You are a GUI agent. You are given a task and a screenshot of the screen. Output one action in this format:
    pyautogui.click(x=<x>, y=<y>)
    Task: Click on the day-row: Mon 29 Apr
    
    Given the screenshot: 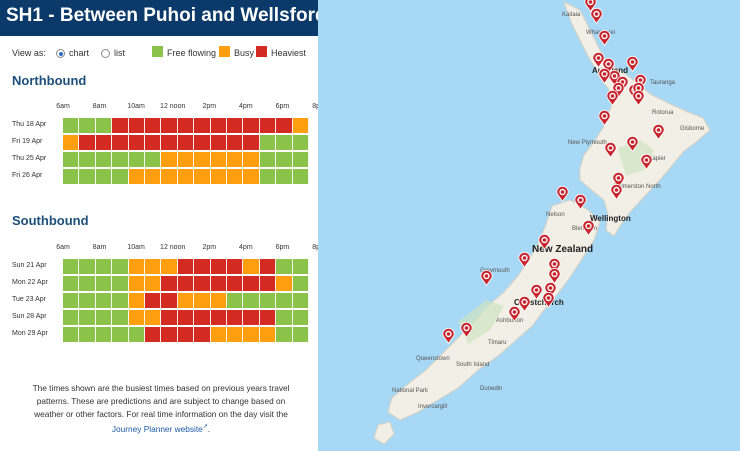 What is the action you would take?
    pyautogui.click(x=162, y=334)
    